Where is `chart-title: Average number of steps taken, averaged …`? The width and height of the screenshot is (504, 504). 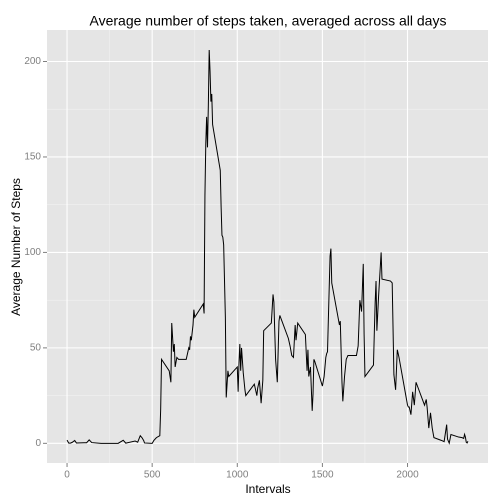
chart-title: Average number of steps taken, averaged … is located at coordinates (268, 21).